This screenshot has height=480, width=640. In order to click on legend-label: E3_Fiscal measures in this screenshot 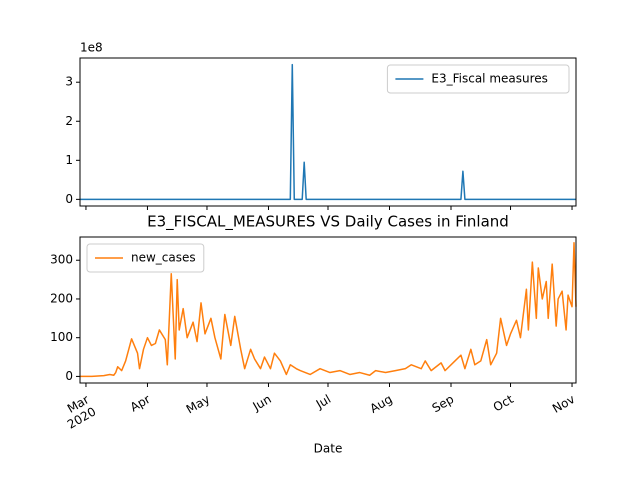, I will do `click(489, 79)`.